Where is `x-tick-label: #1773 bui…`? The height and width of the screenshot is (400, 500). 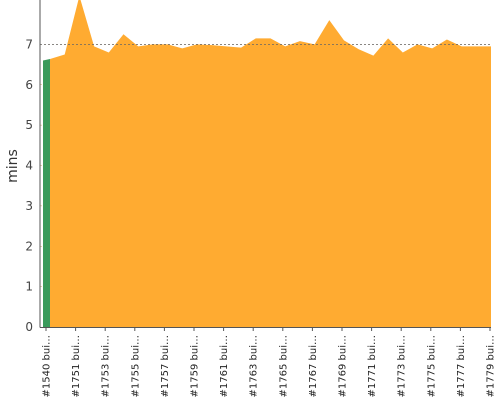
x-tick-label: #1773 bui… is located at coordinates (402, 366).